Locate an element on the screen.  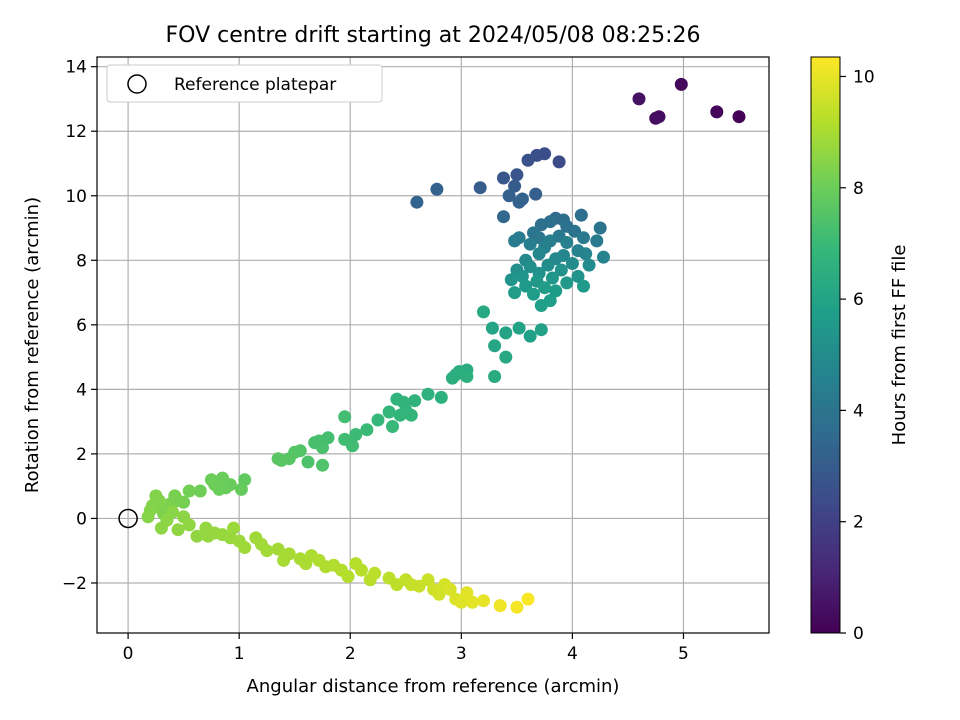
y-tick-label: 2 is located at coordinates (81, 455).